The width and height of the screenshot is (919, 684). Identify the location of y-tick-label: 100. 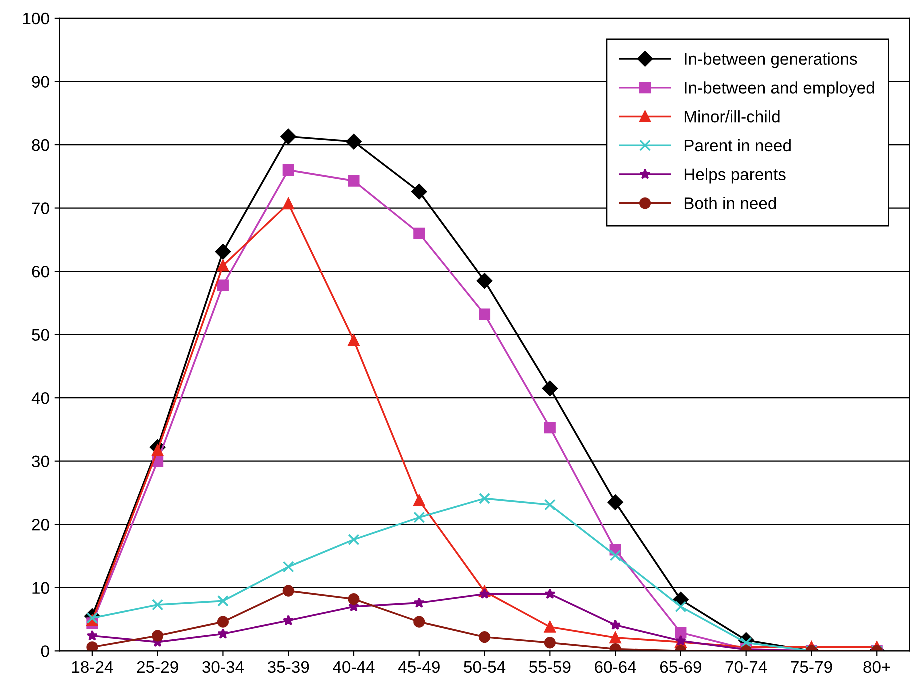
(36, 18).